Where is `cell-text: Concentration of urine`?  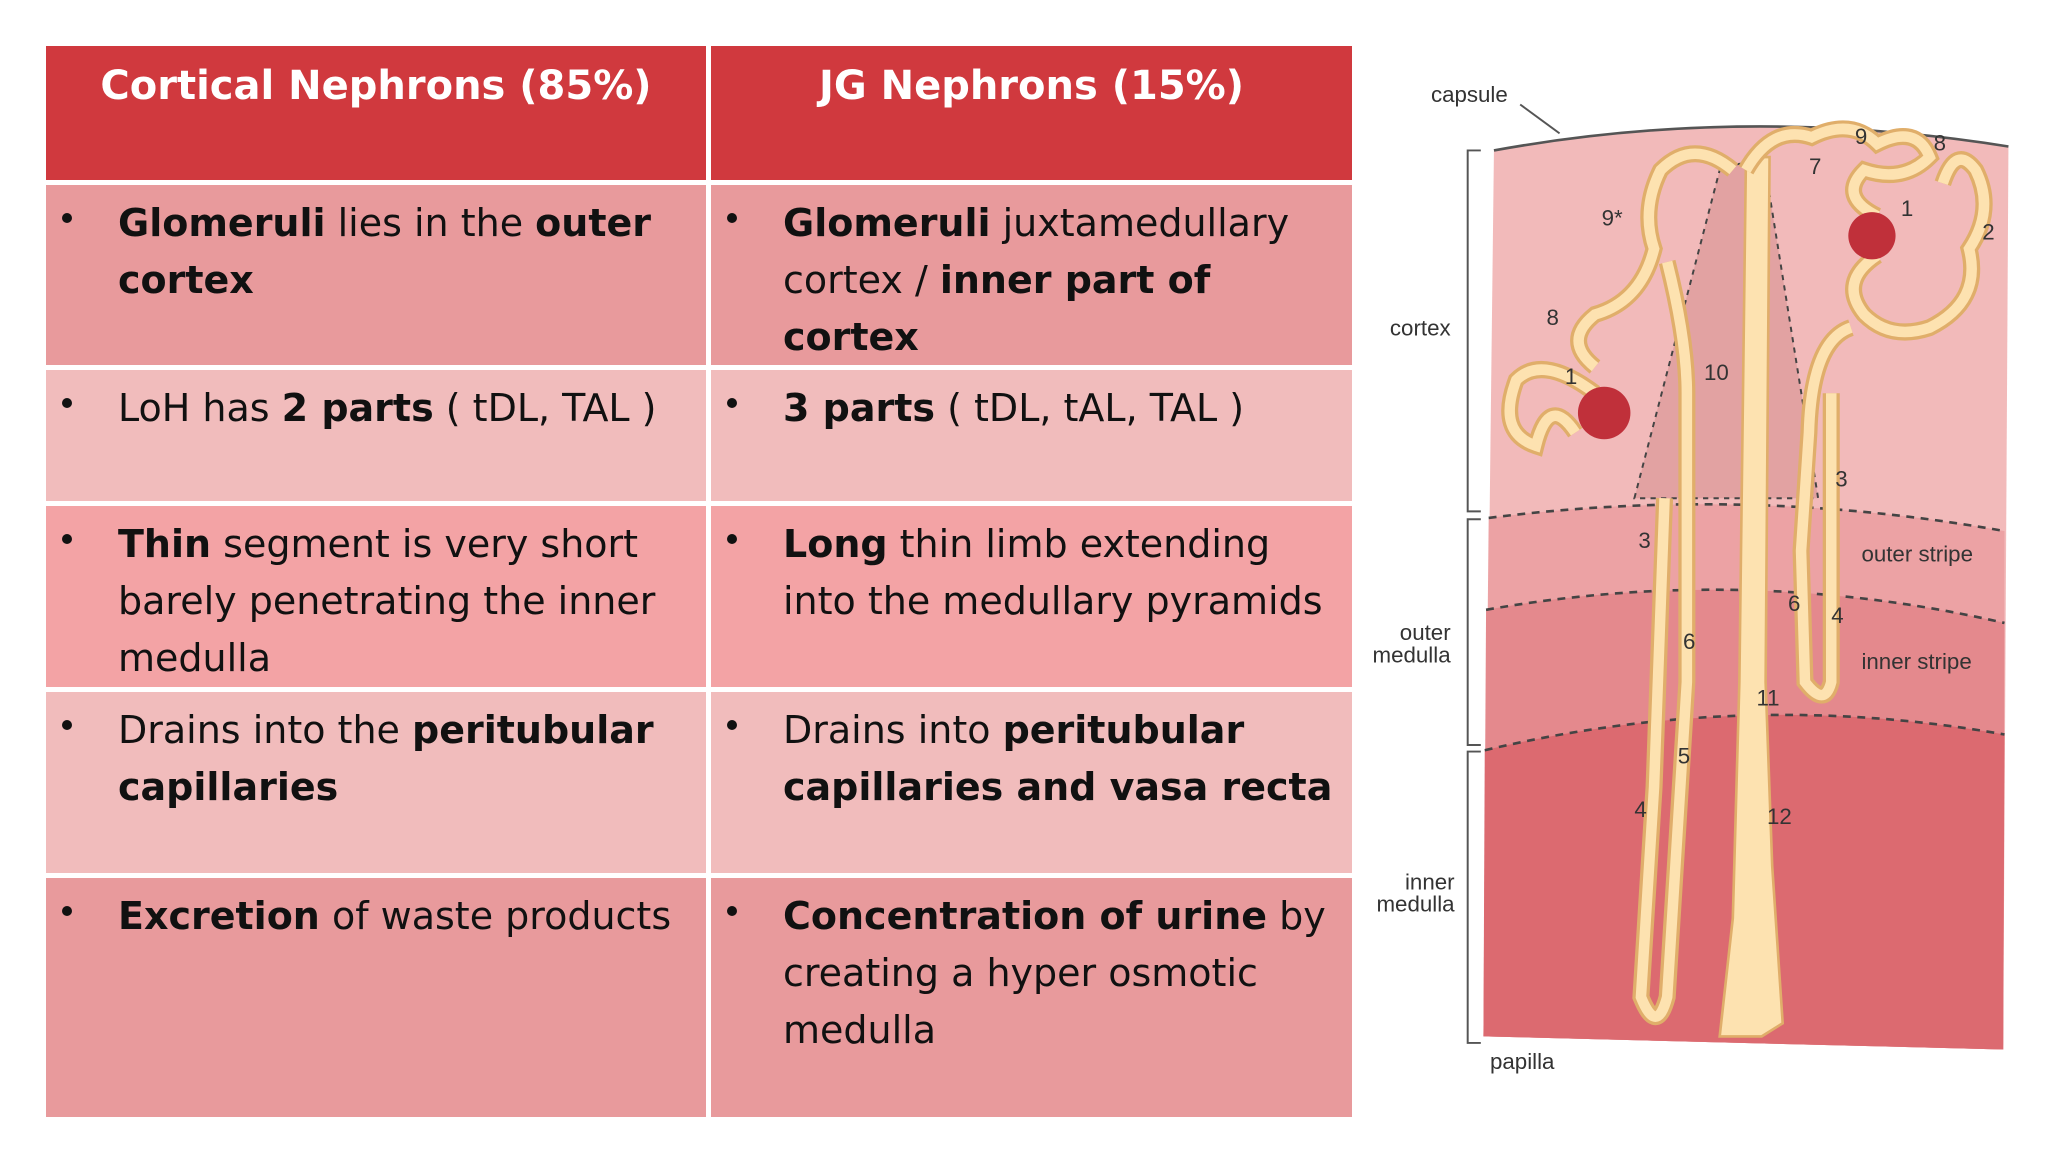 cell-text: Concentration of urine is located at coordinates (1025, 916).